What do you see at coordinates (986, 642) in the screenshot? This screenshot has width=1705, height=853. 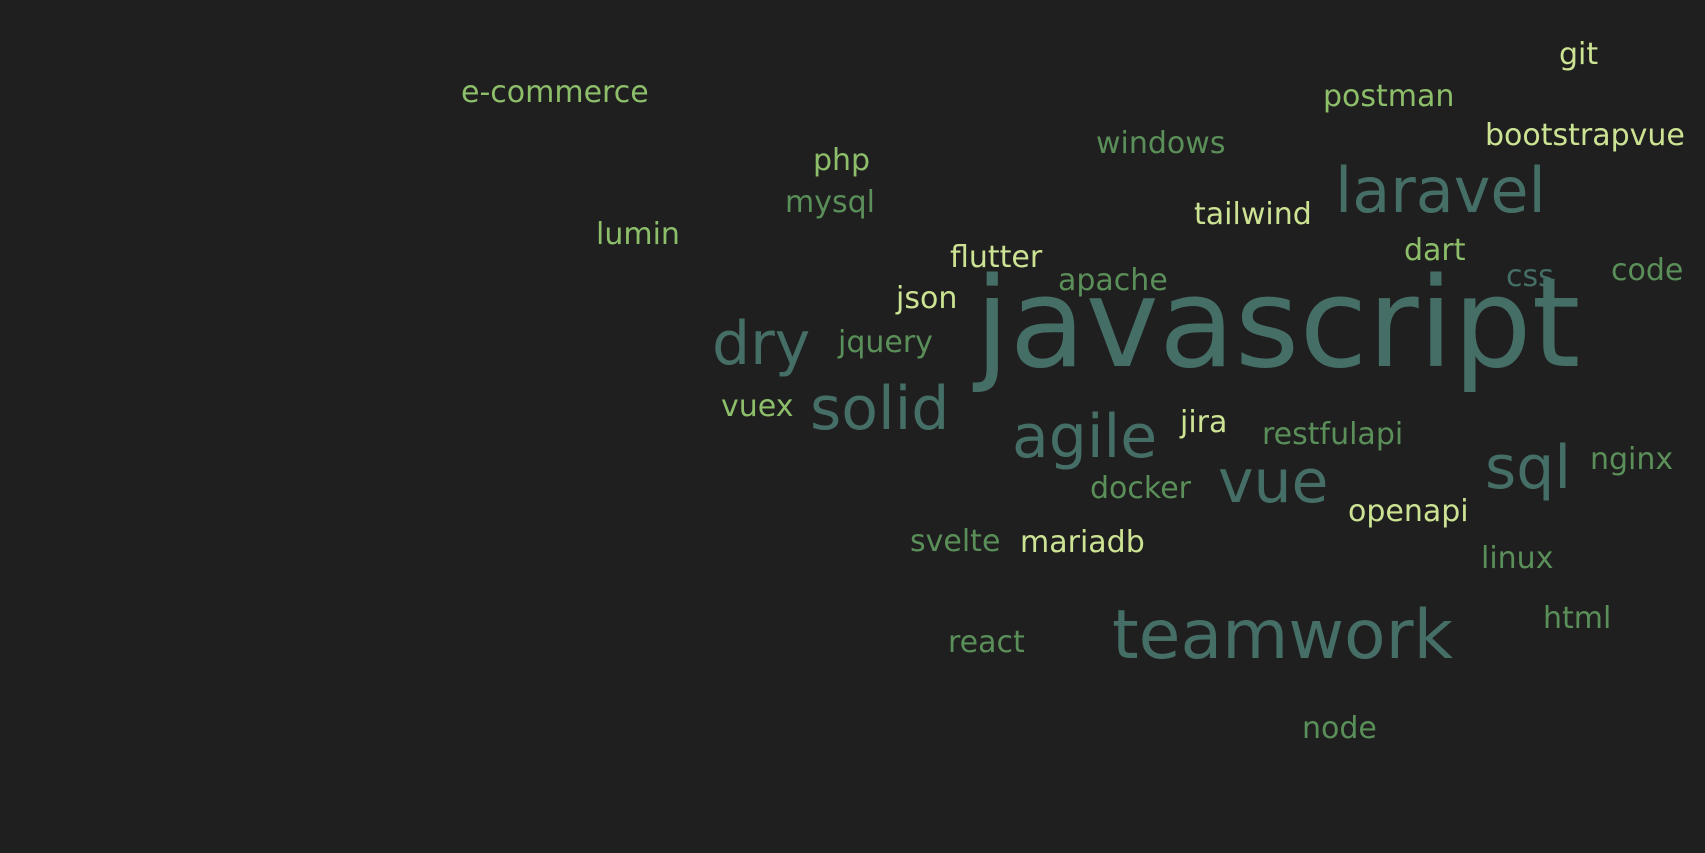 I see `word-react: react` at bounding box center [986, 642].